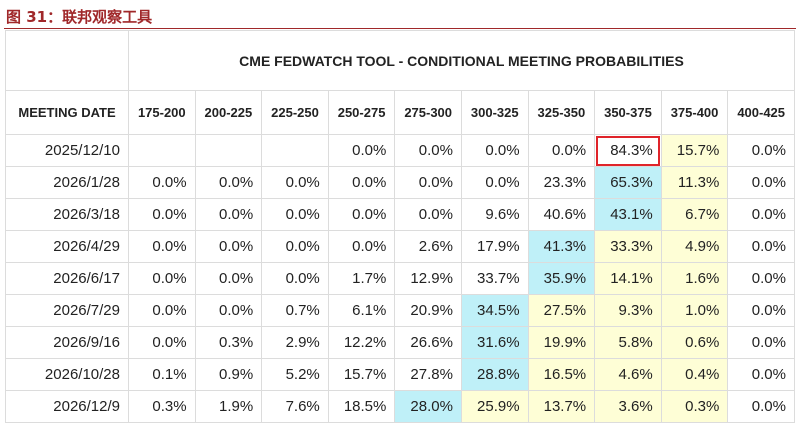  I want to click on meeting-date: 2026/1/28, so click(67, 182).